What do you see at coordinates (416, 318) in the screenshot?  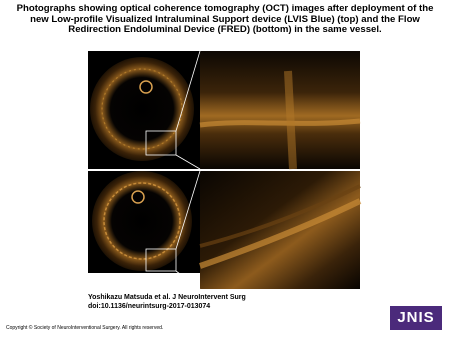 I see `journal-logo: JNIS` at bounding box center [416, 318].